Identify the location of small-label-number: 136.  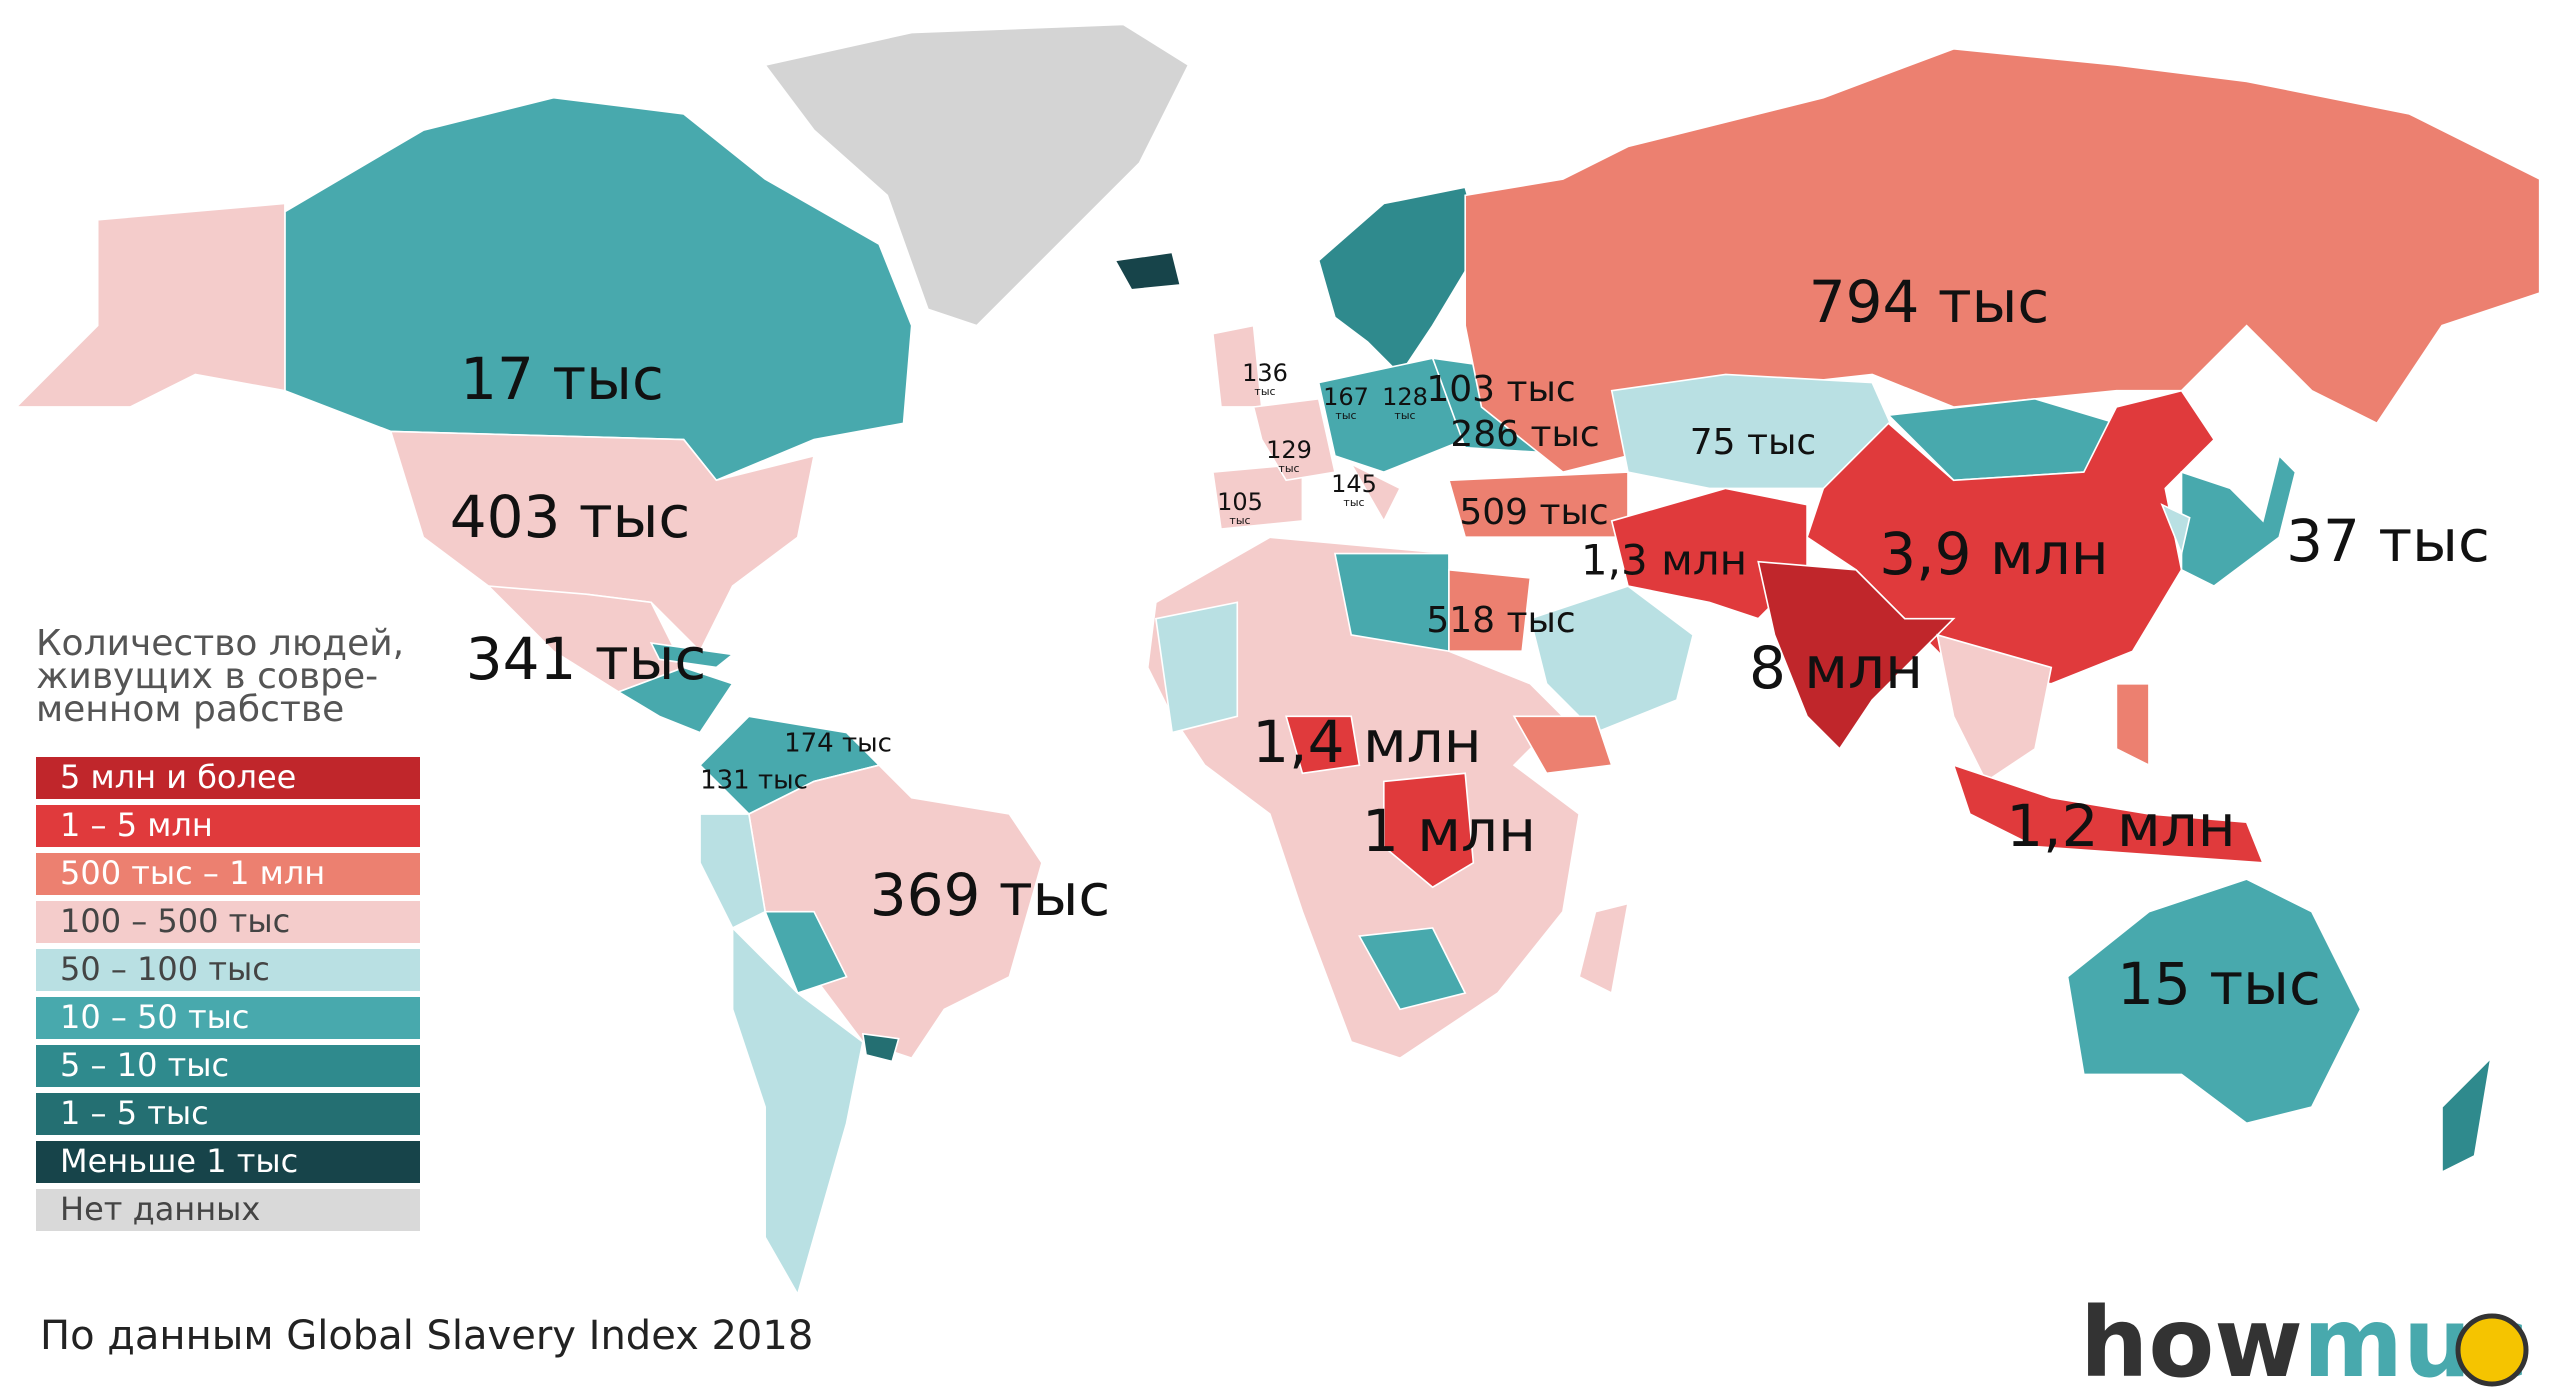
(1265, 373).